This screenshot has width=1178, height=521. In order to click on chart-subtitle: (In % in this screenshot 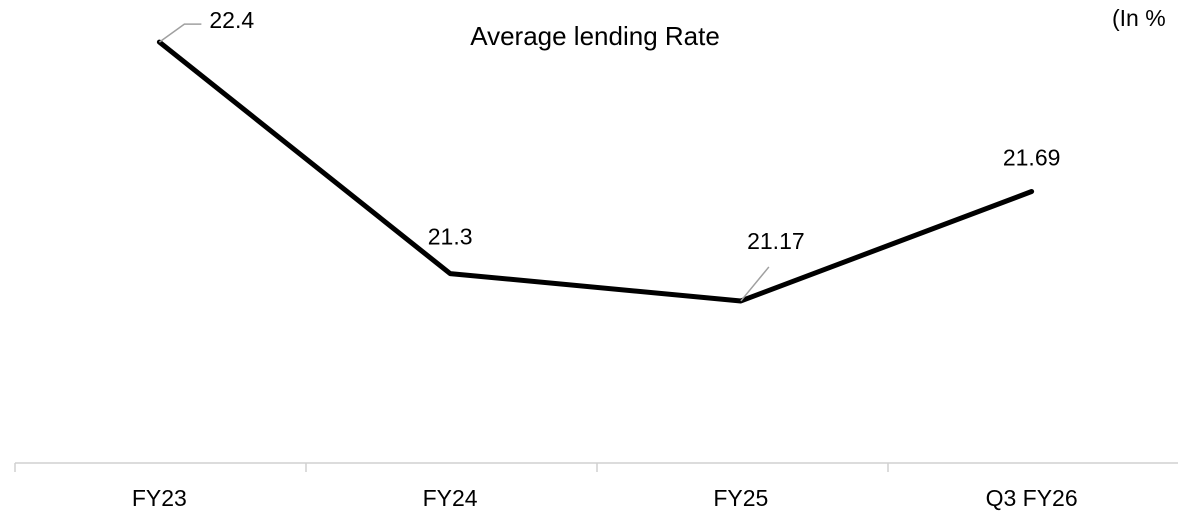, I will do `click(1139, 18)`.